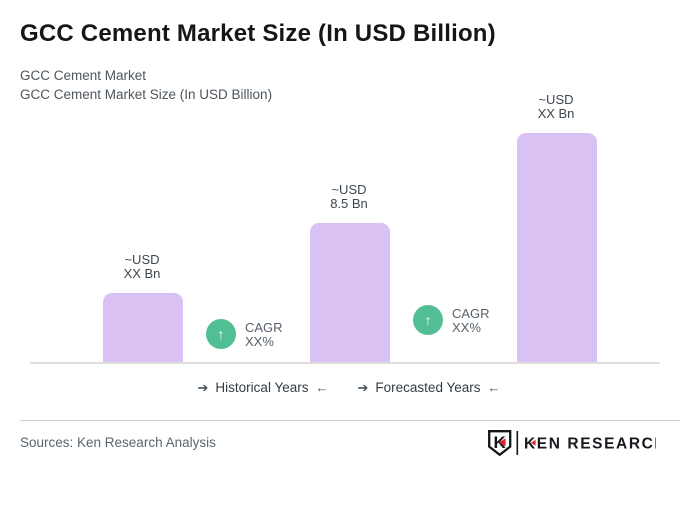 The image size is (700, 520). I want to click on page-title: GCC Cement Market Size (In USD Billion), so click(258, 33).